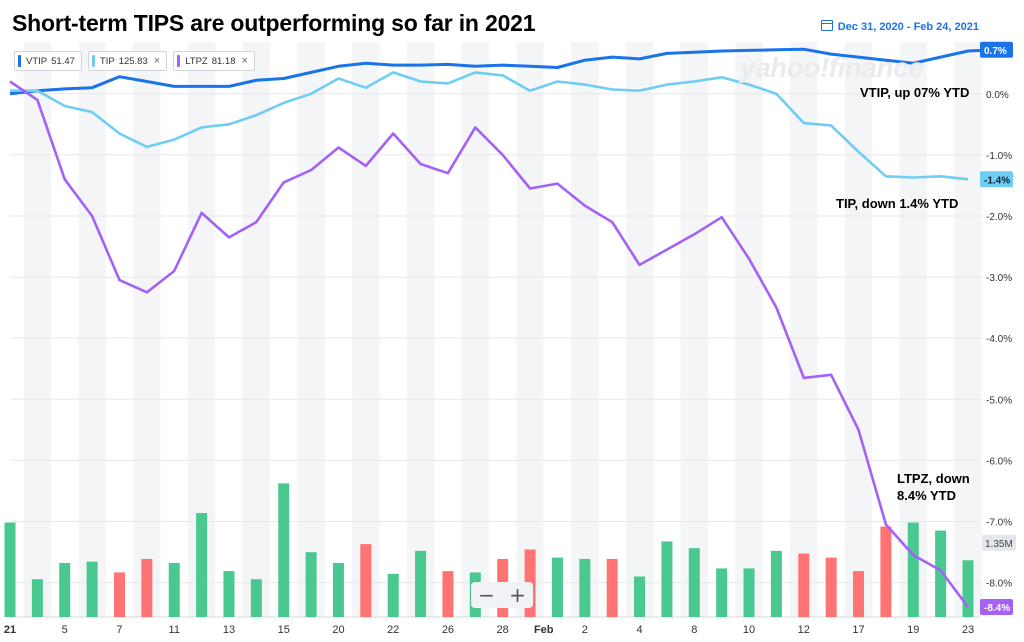 This screenshot has height=642, width=1024. I want to click on volume-label-badge, so click(999, 542).